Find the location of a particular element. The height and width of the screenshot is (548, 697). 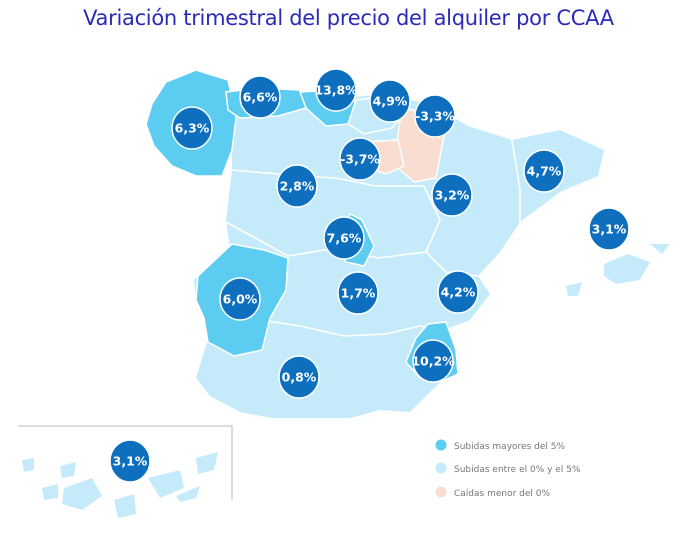

badge-aragon: 3,2% is located at coordinates (452, 195).